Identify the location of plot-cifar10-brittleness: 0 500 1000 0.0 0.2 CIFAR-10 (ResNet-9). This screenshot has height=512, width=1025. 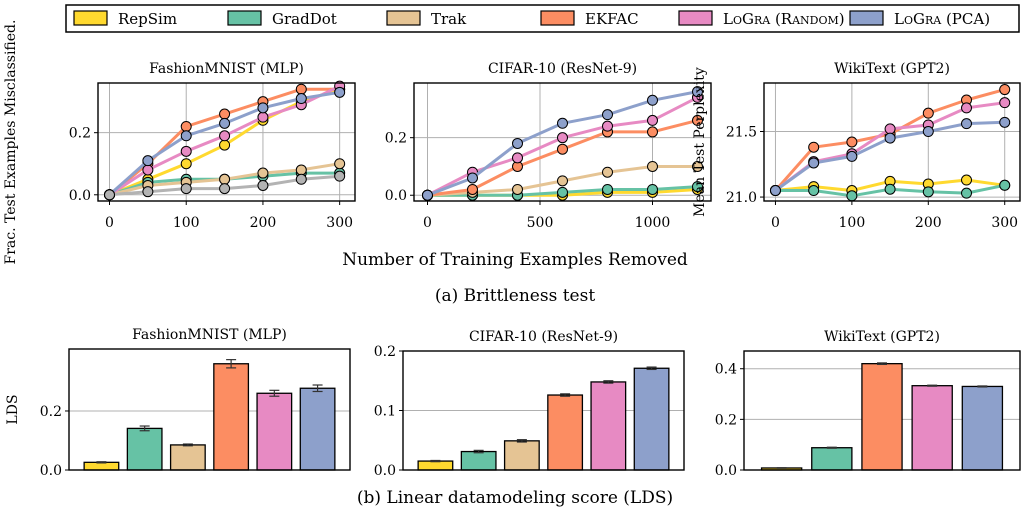
(548, 146).